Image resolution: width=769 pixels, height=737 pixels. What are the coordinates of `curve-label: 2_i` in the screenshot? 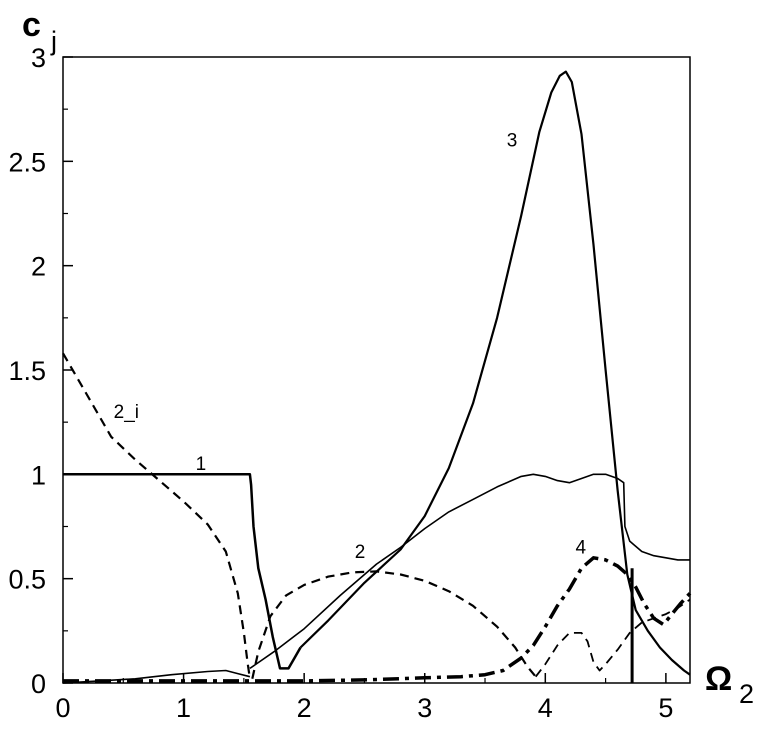 It's located at (126, 412).